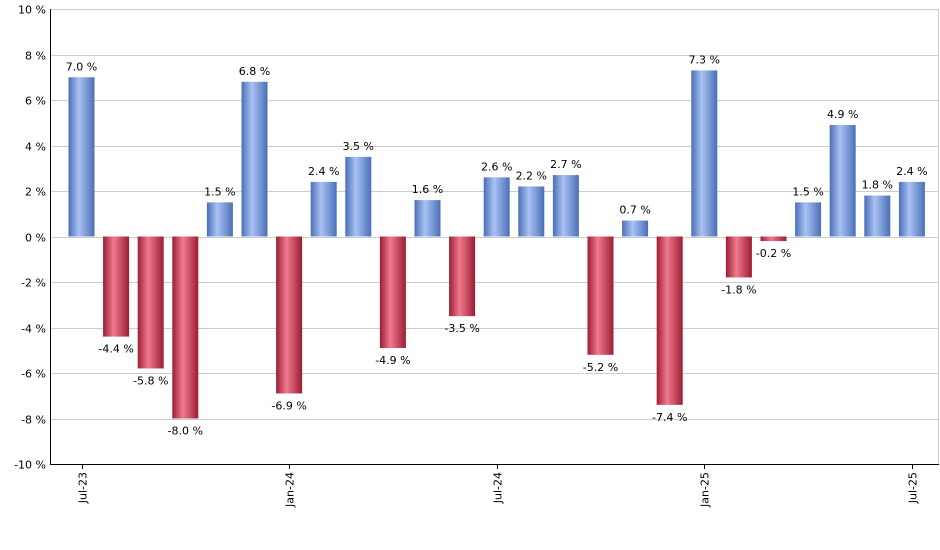 Image resolution: width=940 pixels, height=550 pixels. Describe the element at coordinates (30, 465) in the screenshot. I see `y-tick-label: -10 %` at that location.